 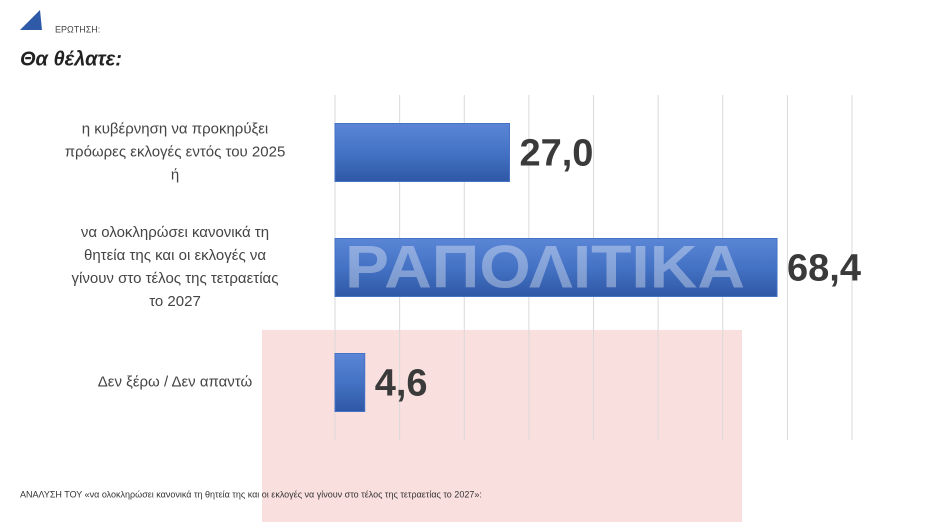 What do you see at coordinates (175, 381) in the screenshot?
I see `y-tick-label: Δεν ξέρω / Δεν απαντώ` at bounding box center [175, 381].